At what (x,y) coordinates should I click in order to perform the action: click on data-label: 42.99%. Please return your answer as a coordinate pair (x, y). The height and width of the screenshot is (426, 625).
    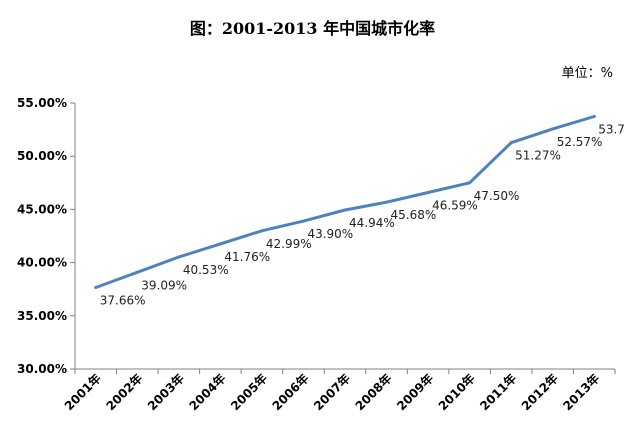
    Looking at the image, I should click on (289, 244).